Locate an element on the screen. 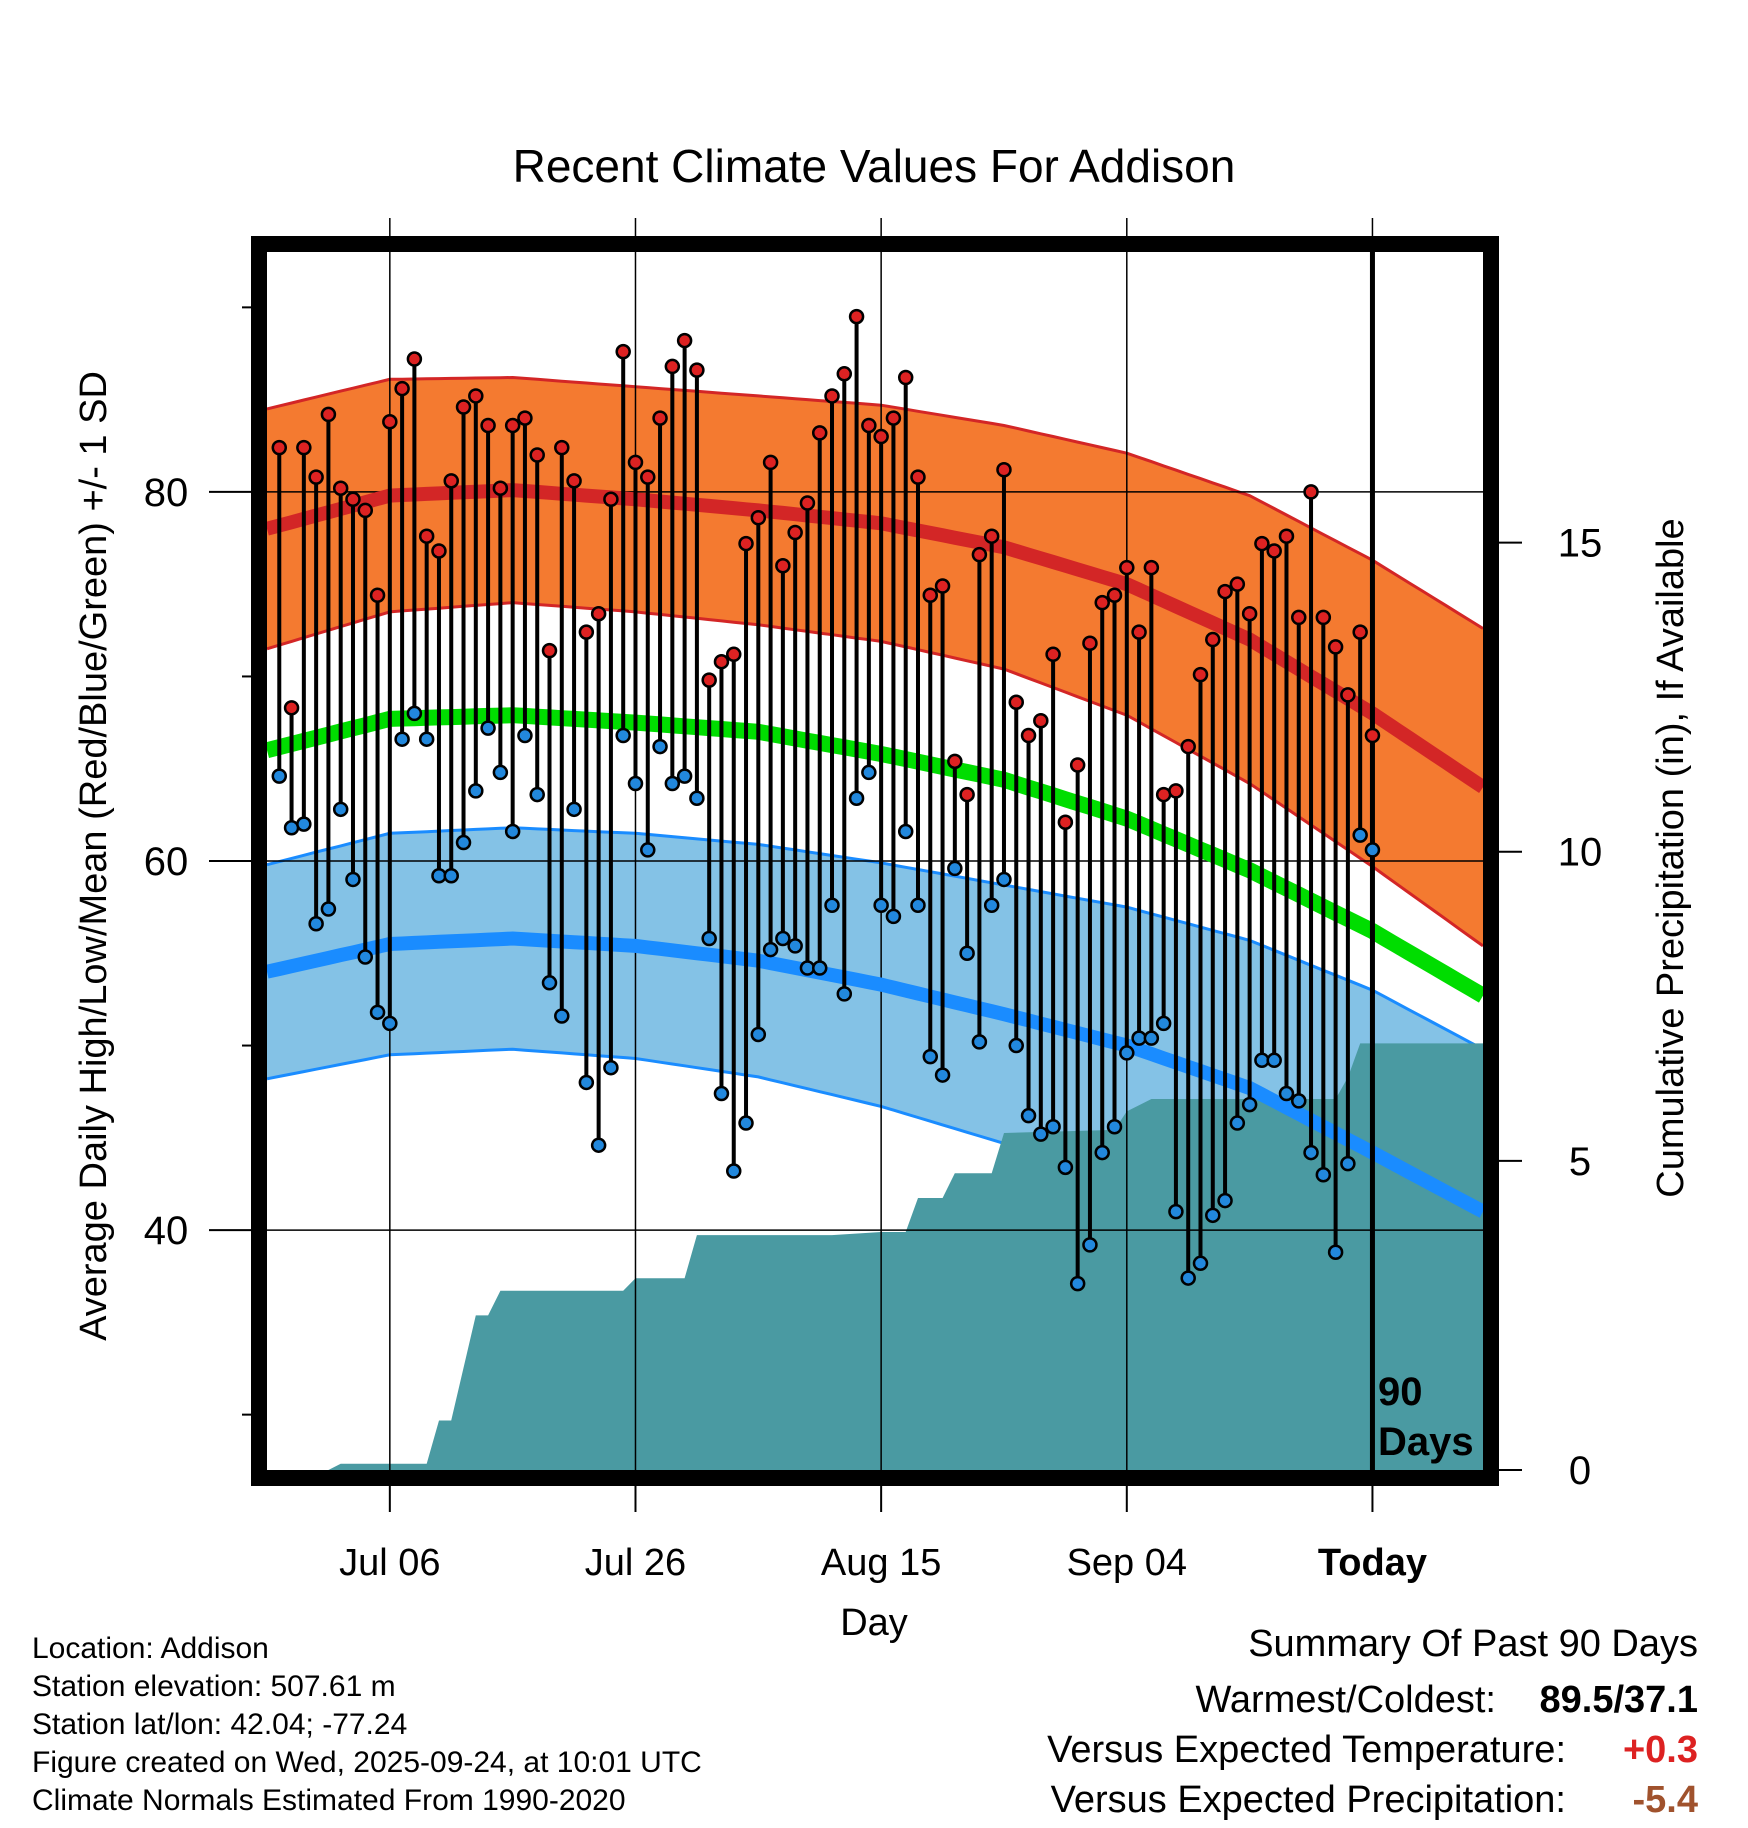 The width and height of the screenshot is (1748, 1828). x-tick-label: Aug 15 is located at coordinates (881, 1563).